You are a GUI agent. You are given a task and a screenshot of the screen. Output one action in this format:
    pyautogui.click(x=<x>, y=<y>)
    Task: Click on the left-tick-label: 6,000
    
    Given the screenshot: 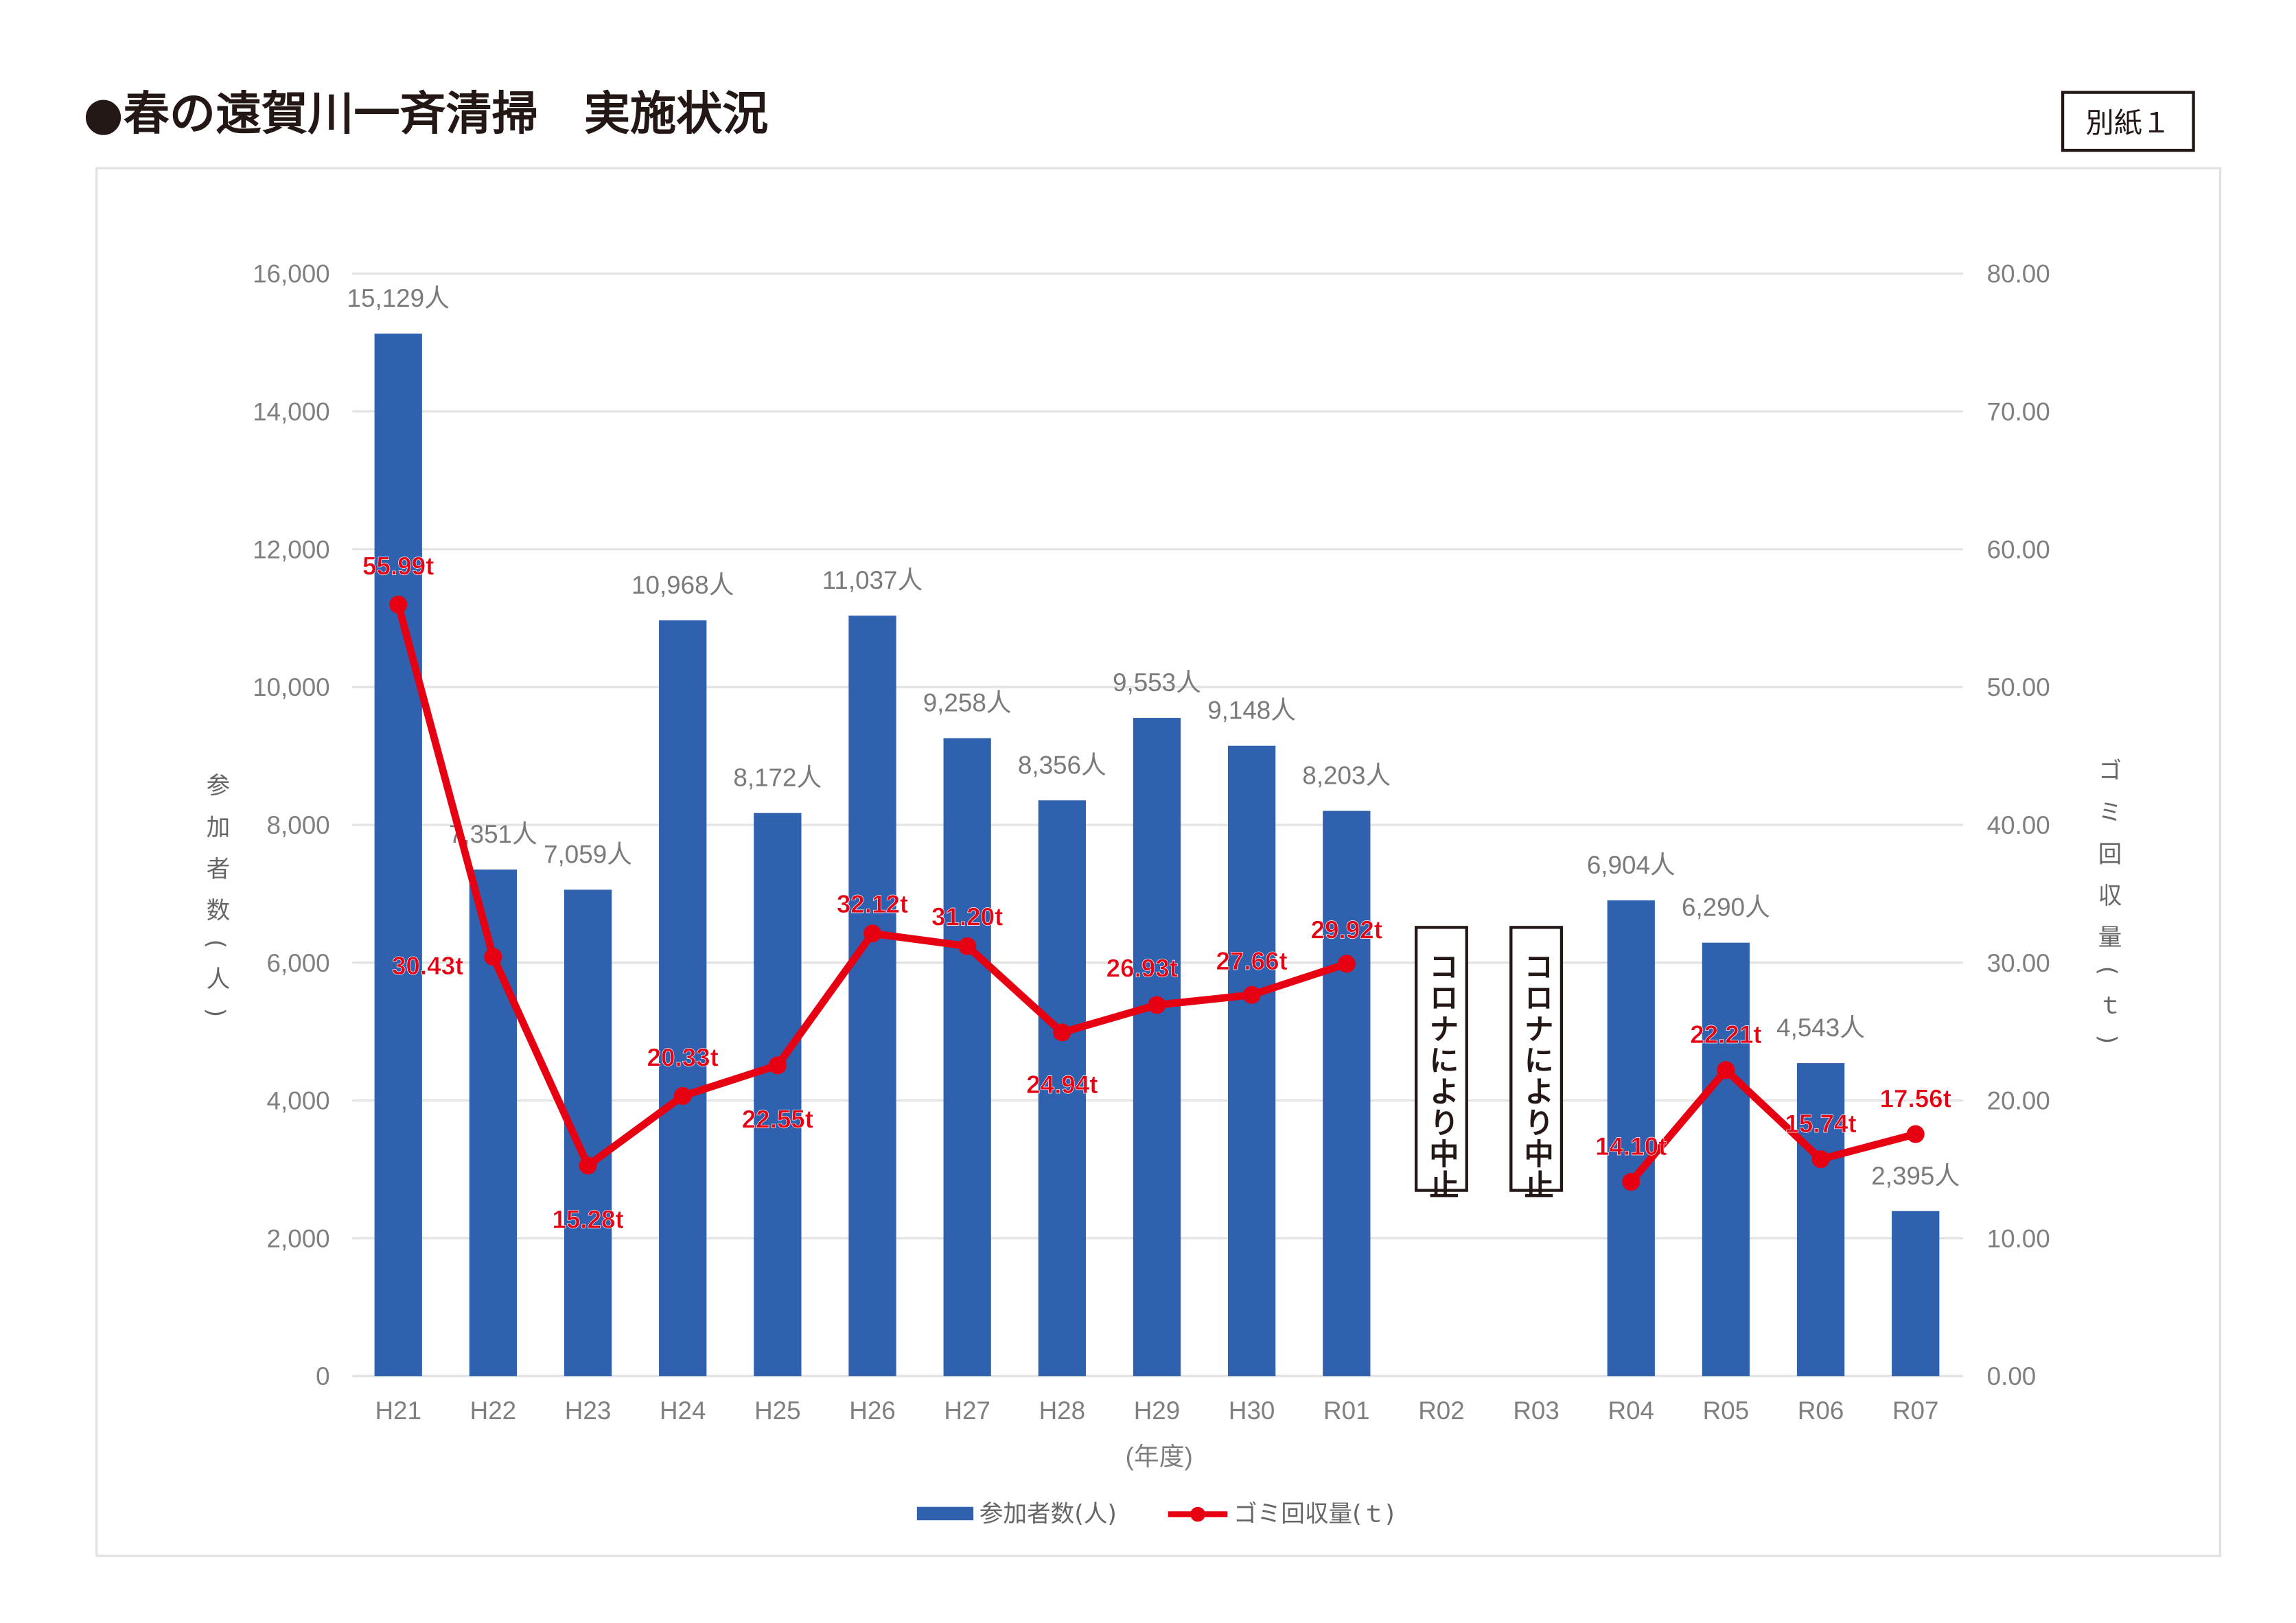 What is the action you would take?
    pyautogui.click(x=298, y=963)
    